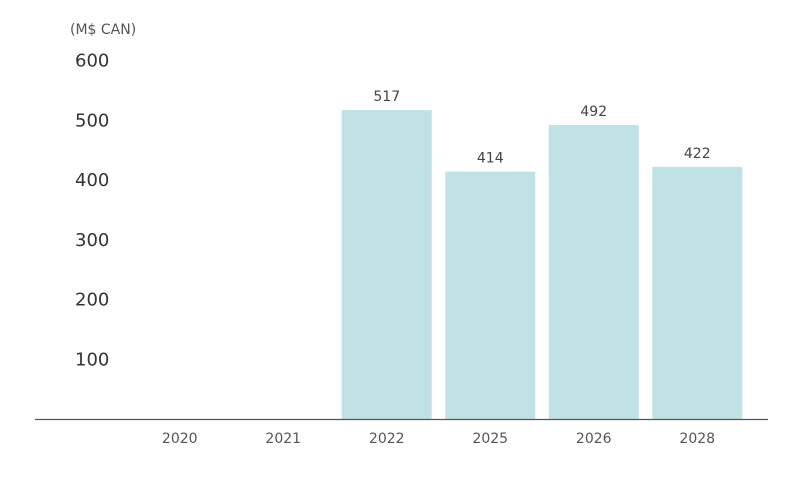 The image size is (796, 487). Describe the element at coordinates (92, 180) in the screenshot. I see `y-tick-label: 400` at that location.